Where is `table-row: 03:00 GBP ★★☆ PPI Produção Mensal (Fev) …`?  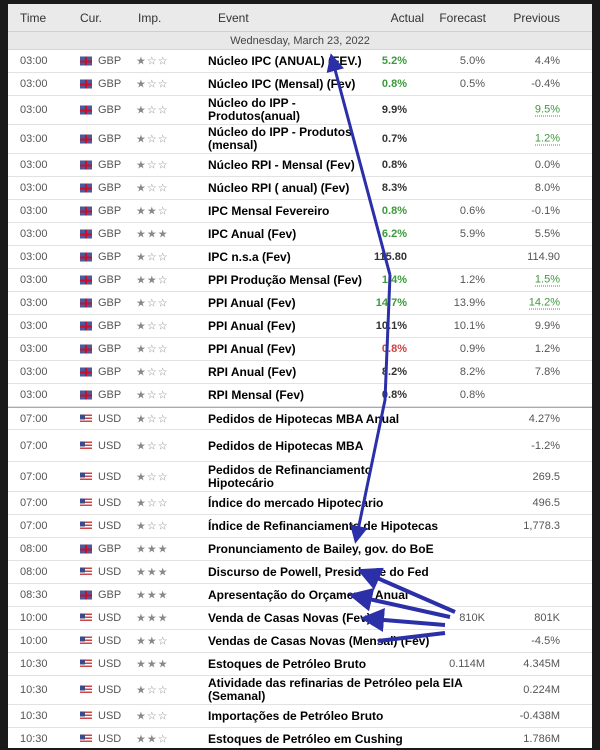
table-row: 03:00 GBP ★★☆ PPI Produção Mensal (Fev) … is located at coordinates (300, 280).